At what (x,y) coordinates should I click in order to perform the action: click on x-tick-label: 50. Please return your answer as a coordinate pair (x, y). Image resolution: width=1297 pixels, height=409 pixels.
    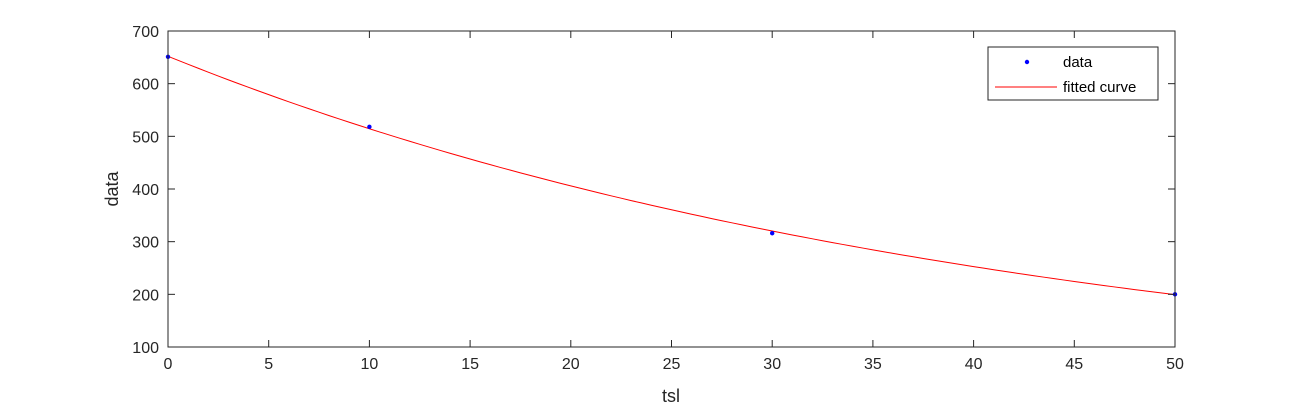
    Looking at the image, I should click on (1175, 364).